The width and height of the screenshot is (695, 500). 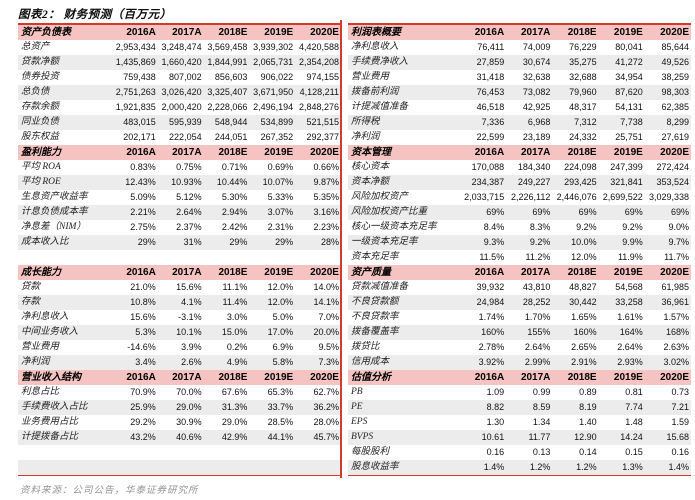 I want to click on cell-value: 12.43%, so click(x=140, y=182).